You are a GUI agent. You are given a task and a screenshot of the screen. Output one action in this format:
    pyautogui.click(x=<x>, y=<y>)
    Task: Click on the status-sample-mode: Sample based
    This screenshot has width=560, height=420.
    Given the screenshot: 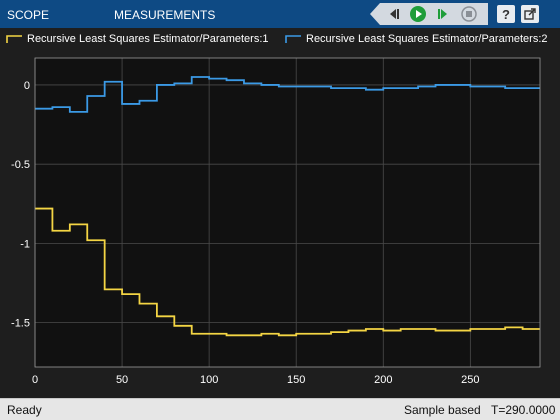 What is the action you would take?
    pyautogui.click(x=442, y=410)
    